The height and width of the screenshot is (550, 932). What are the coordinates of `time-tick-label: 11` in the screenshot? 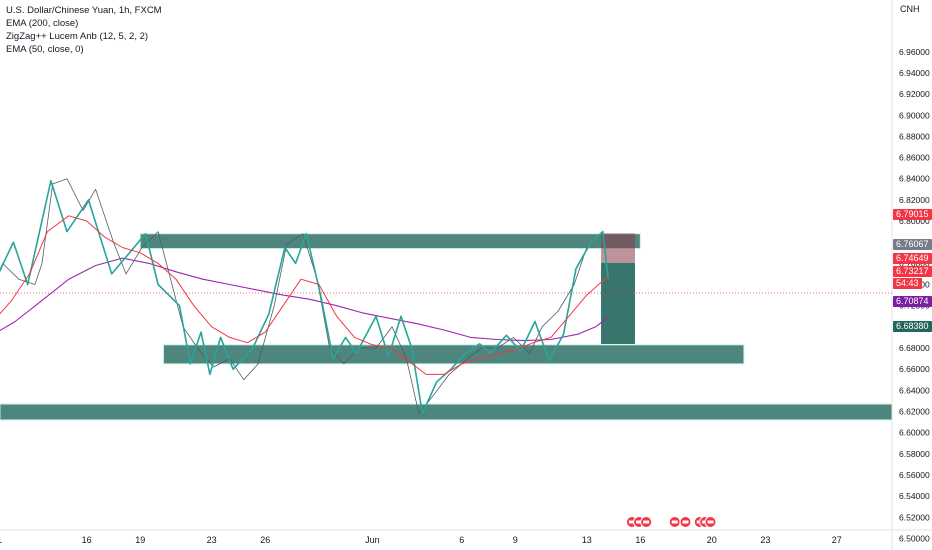 It's located at (1, 540).